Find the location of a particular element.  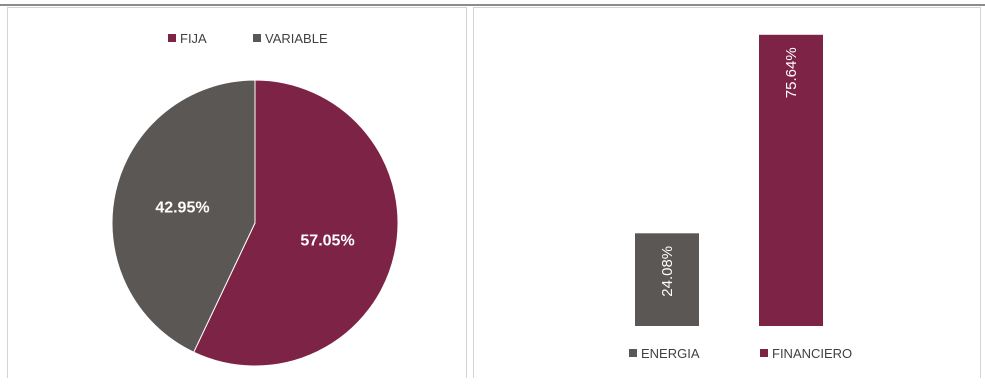

bar-financiero is located at coordinates (791, 180).